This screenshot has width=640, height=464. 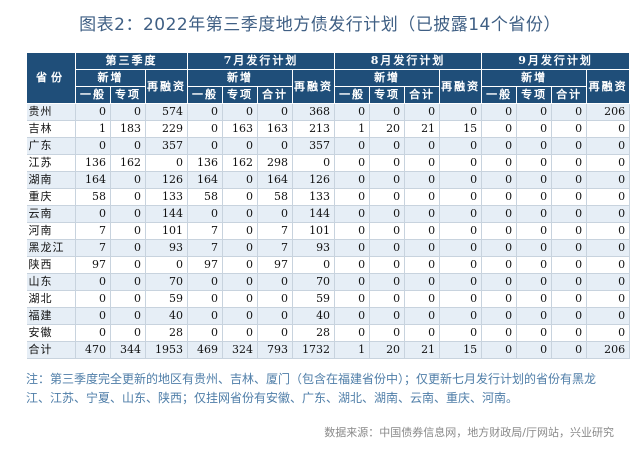 What do you see at coordinates (461, 129) in the screenshot?
I see `value-cell: 15` at bounding box center [461, 129].